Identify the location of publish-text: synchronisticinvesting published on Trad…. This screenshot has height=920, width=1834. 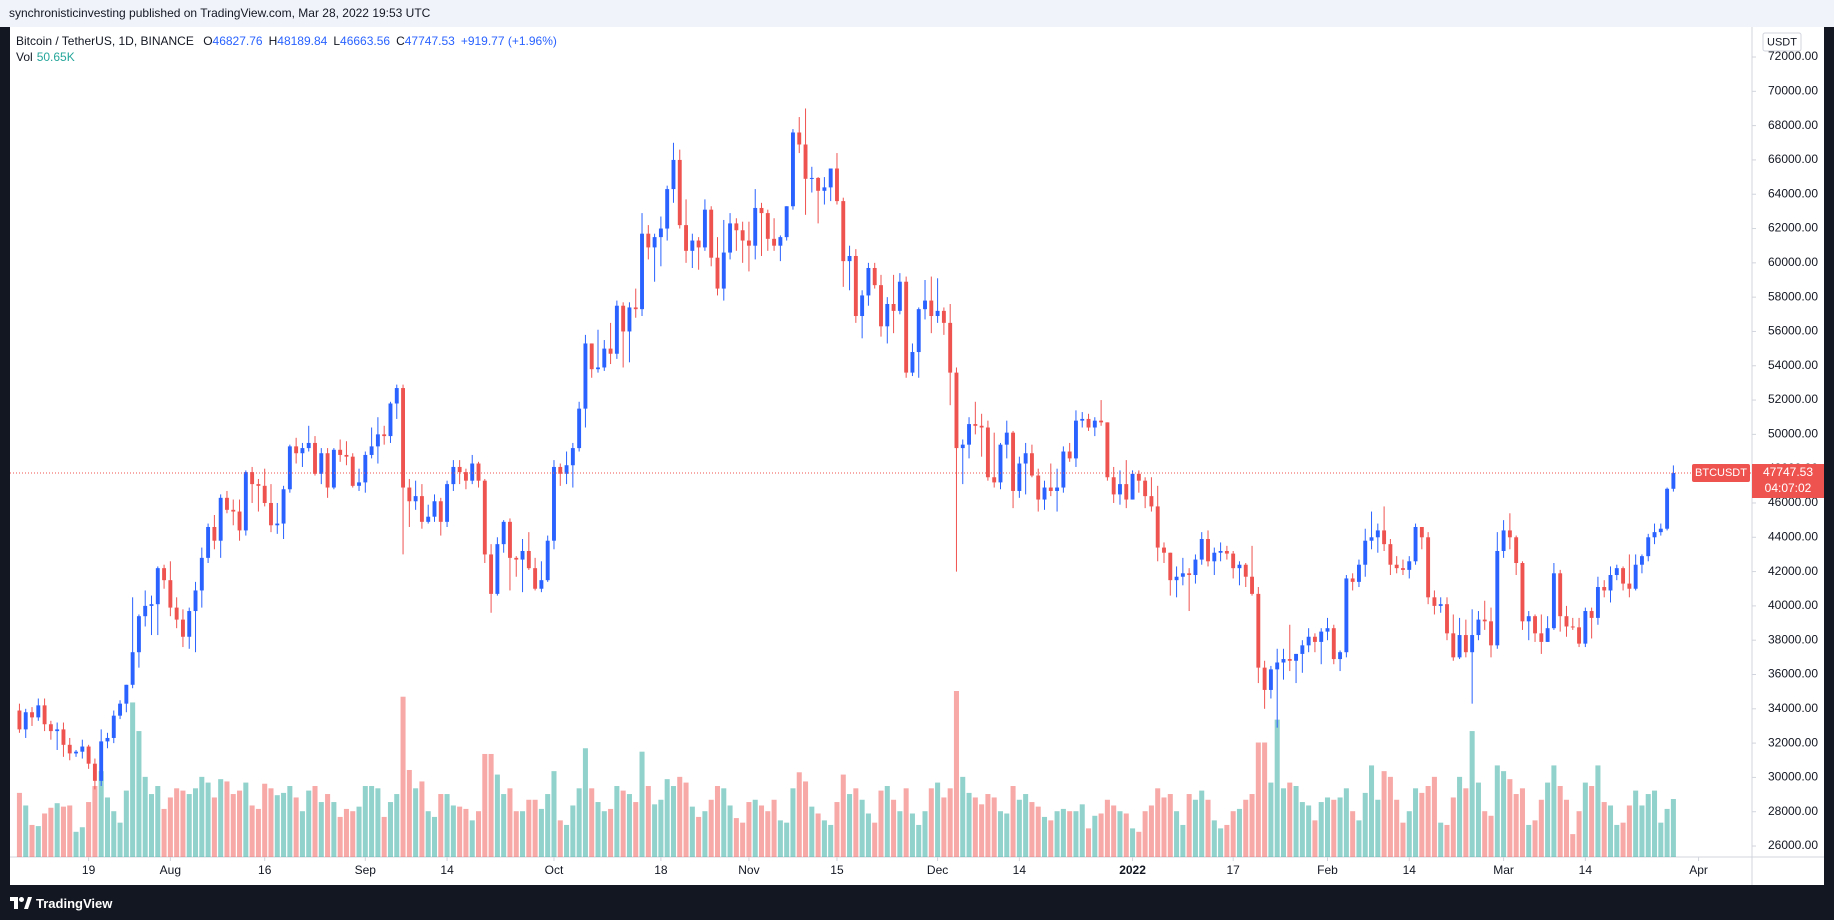
(220, 13).